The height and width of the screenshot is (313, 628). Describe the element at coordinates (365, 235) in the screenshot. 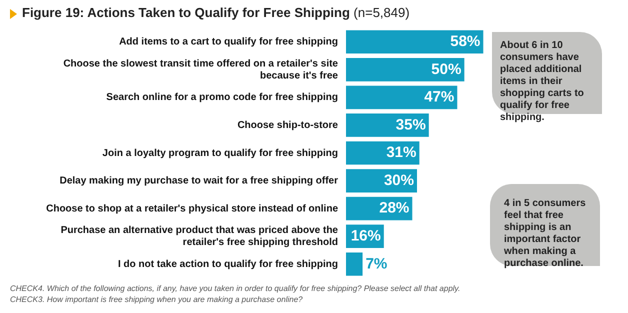

I see `data-label: 16%` at that location.